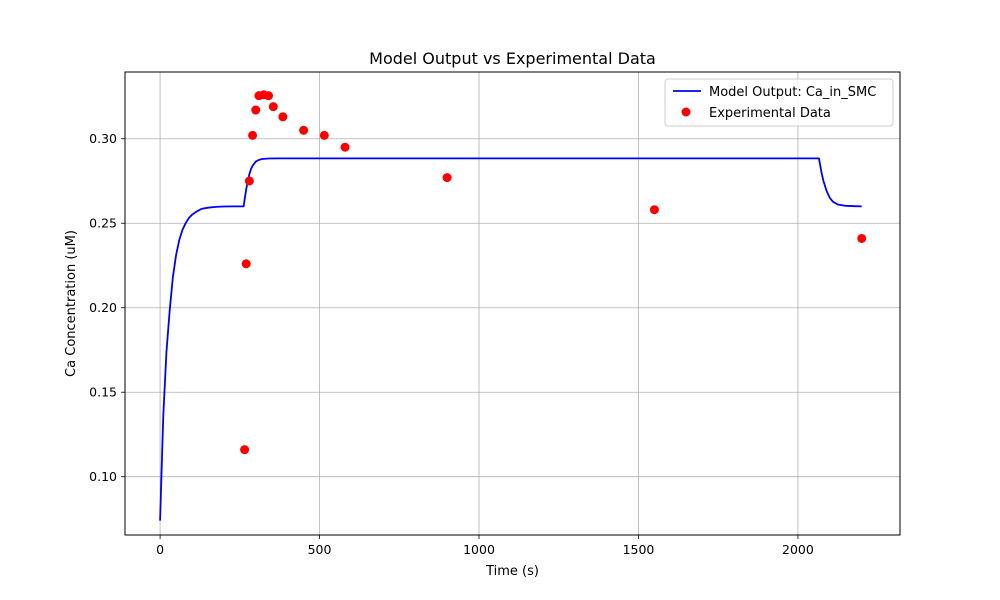 The height and width of the screenshot is (600, 1000). I want to click on legend-label-experimental-data: Experimental Data, so click(770, 113).